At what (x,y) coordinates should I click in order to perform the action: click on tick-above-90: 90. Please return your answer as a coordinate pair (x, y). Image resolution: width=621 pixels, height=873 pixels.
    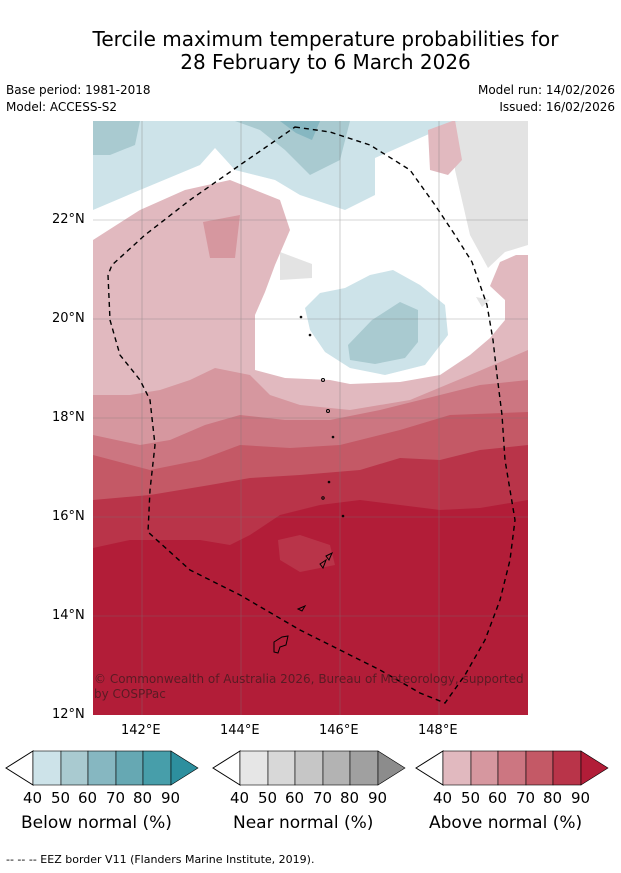
    Looking at the image, I should click on (581, 798).